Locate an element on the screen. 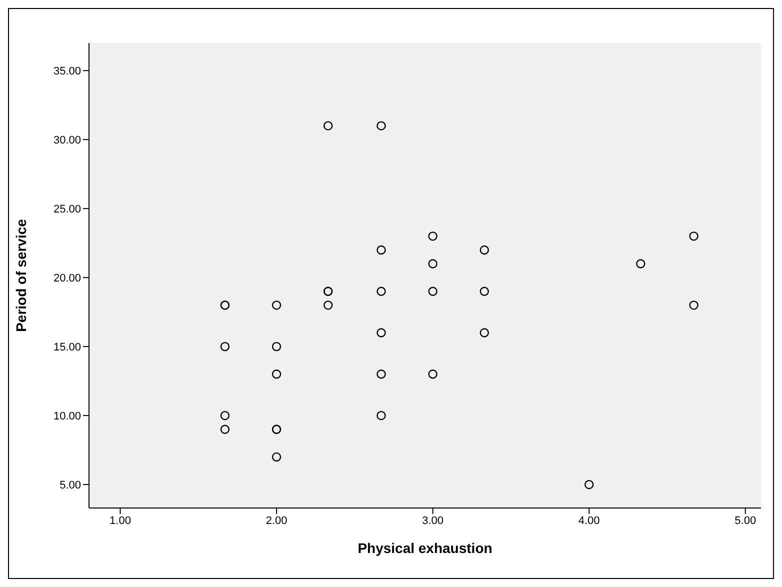 The height and width of the screenshot is (587, 782). y-tick-label: 35.00 is located at coordinates (67, 72).